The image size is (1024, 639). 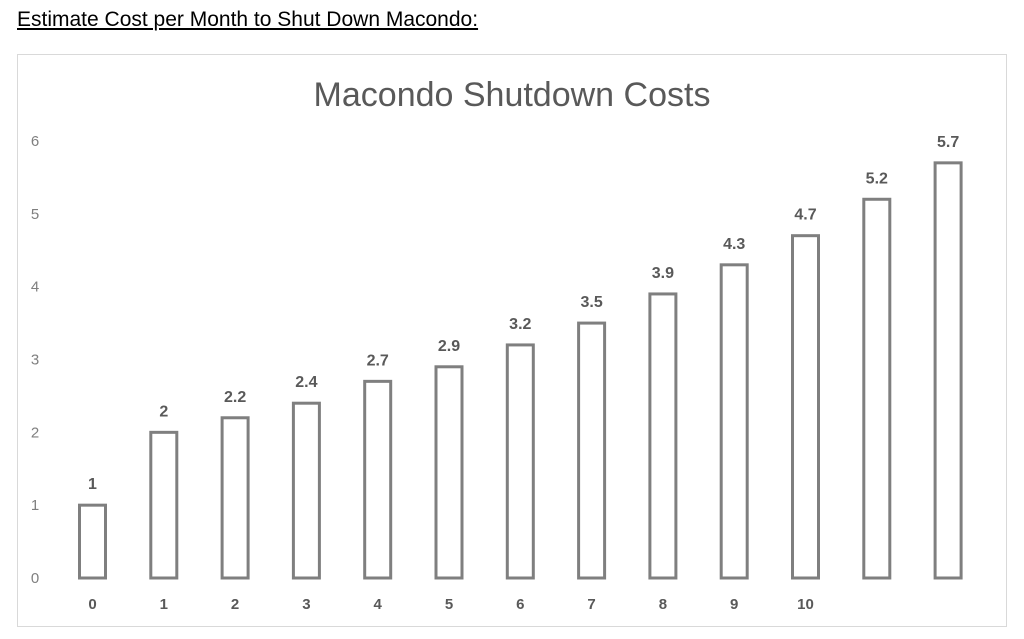 What do you see at coordinates (663, 604) in the screenshot?
I see `x-tick-label: 8` at bounding box center [663, 604].